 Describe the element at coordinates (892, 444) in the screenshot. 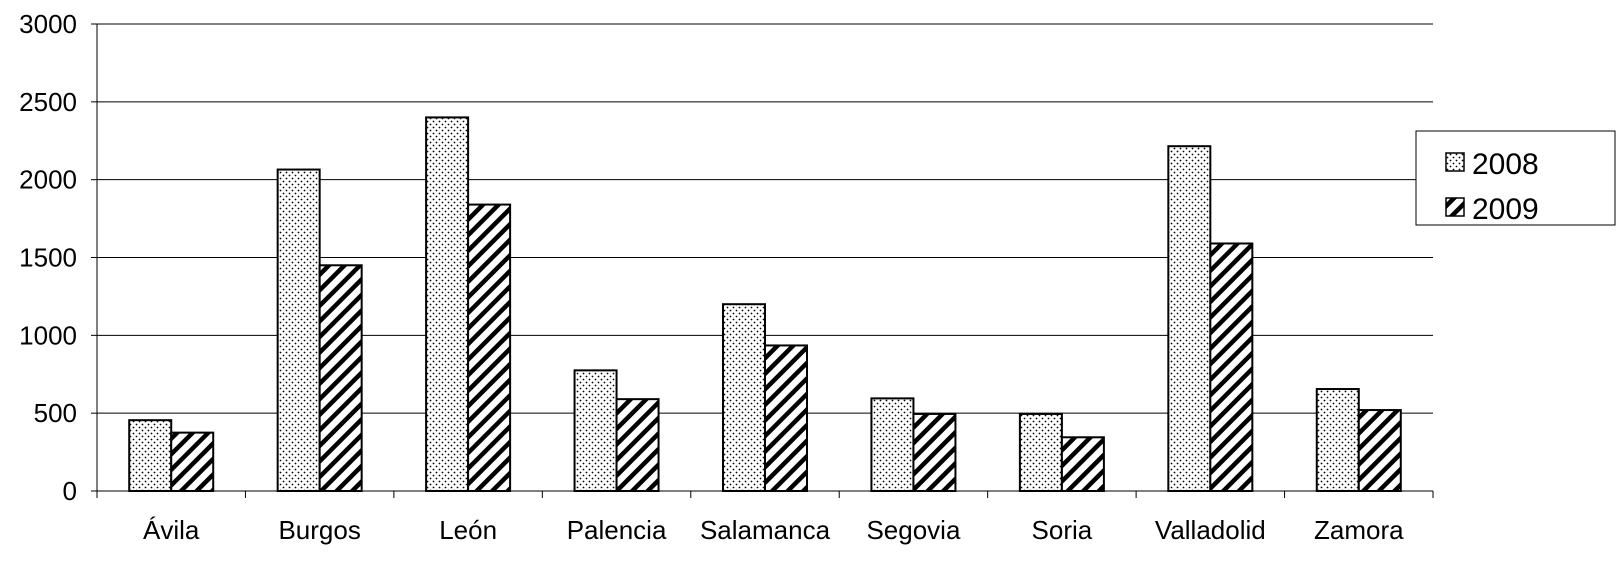

I see `bar-2008-Segovia` at that location.